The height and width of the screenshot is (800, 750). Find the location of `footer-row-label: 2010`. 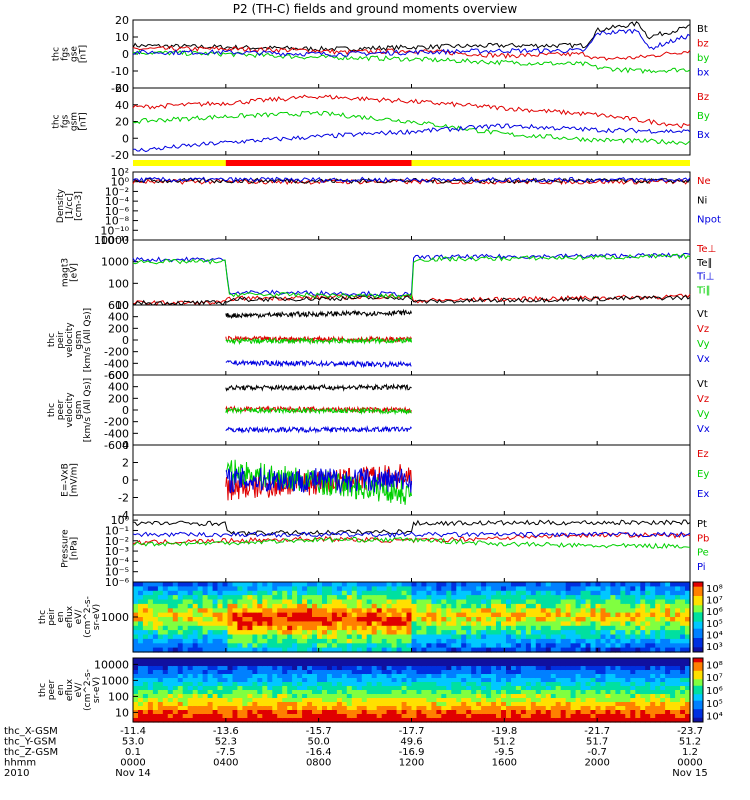

footer-row-label: 2010 is located at coordinates (16, 773).